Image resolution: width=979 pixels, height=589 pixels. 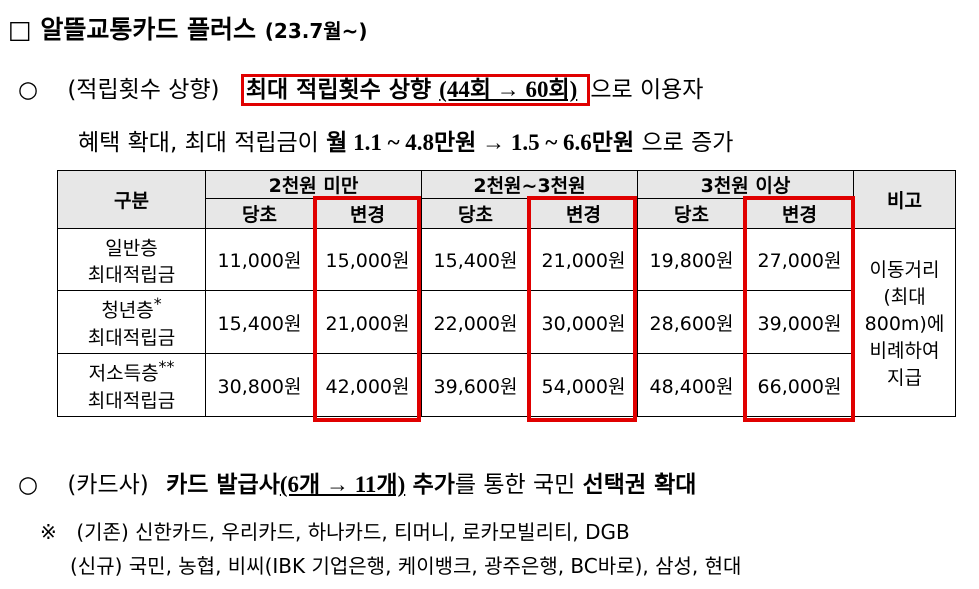 I want to click on title-period: (23.7월~), so click(x=316, y=31).